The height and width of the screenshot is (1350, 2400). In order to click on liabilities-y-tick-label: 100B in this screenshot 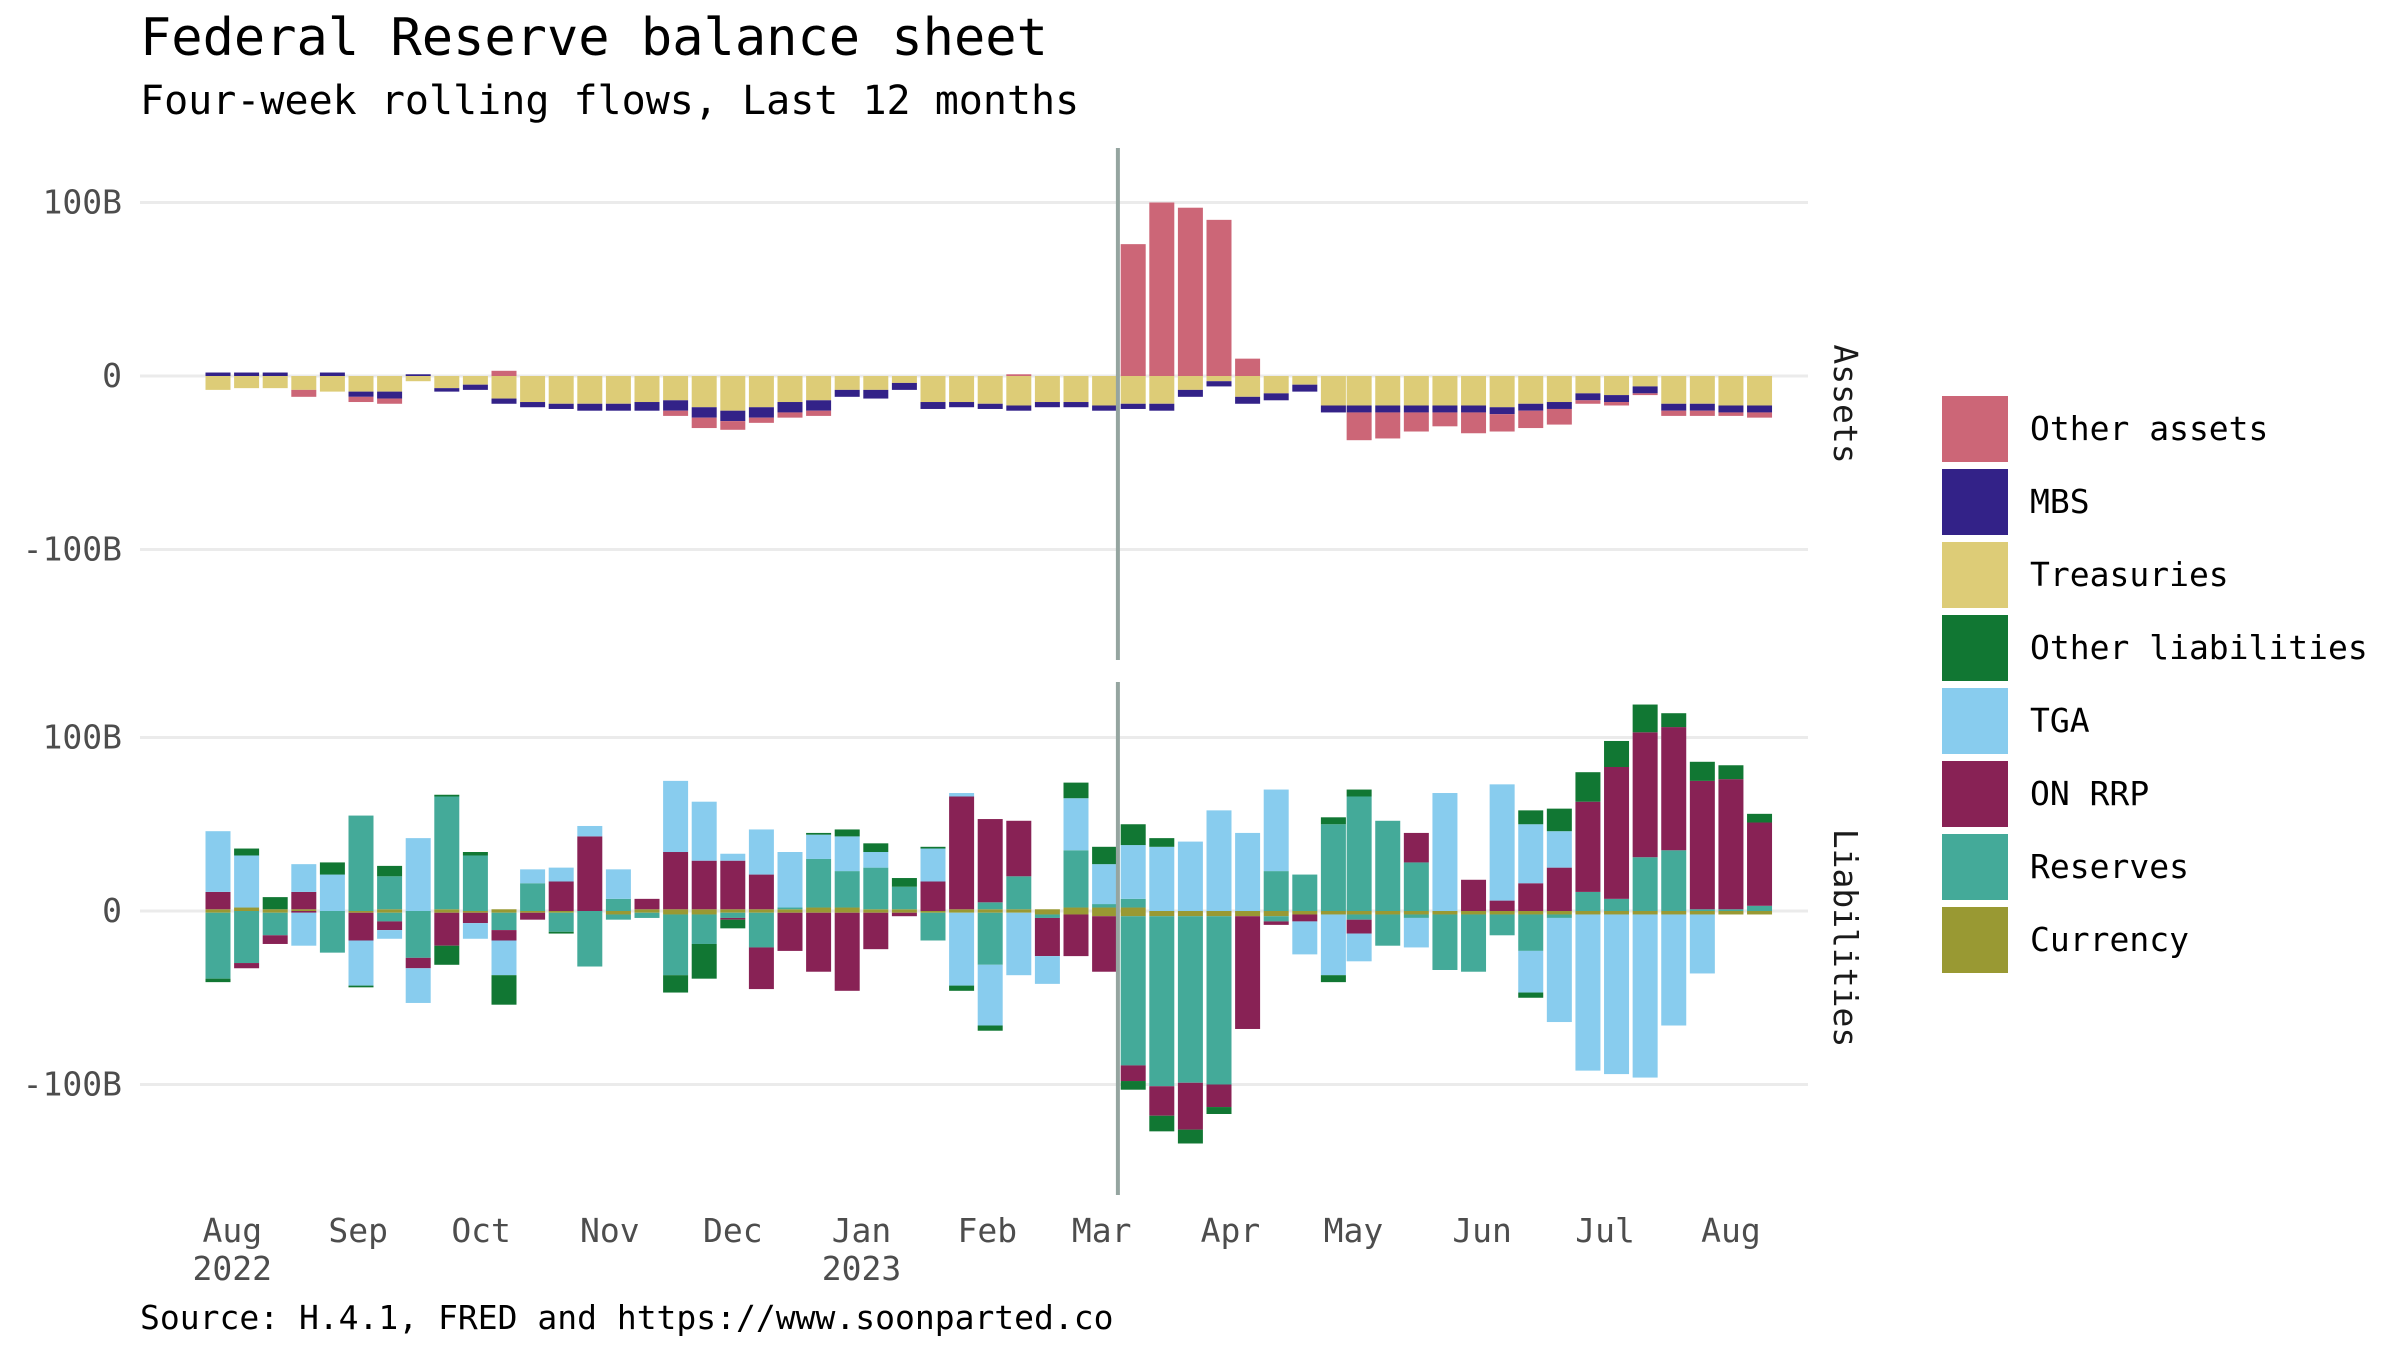, I will do `click(82, 737)`.